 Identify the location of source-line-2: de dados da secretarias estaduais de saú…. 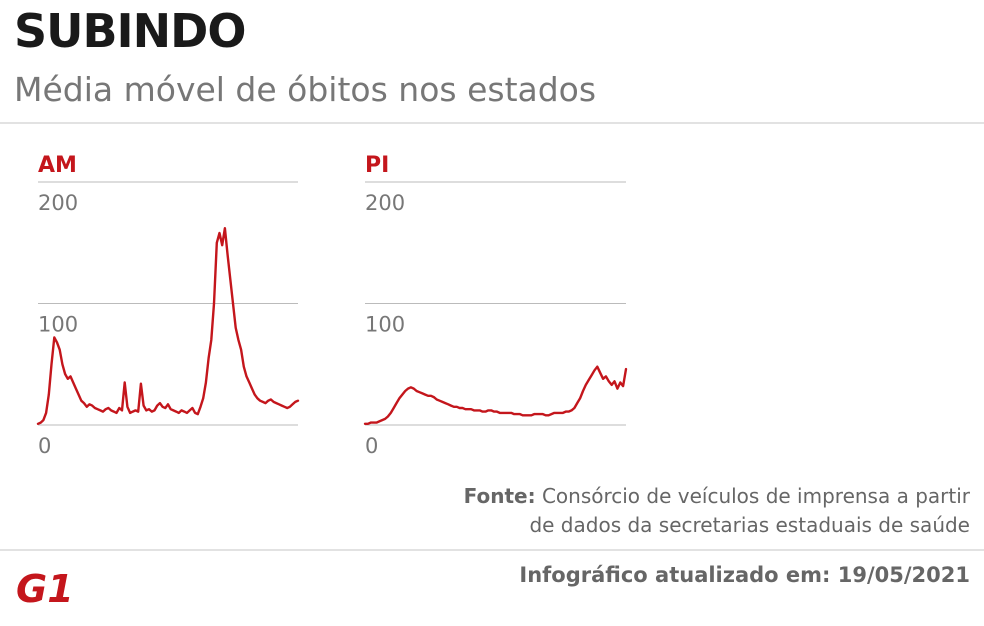
(749, 525).